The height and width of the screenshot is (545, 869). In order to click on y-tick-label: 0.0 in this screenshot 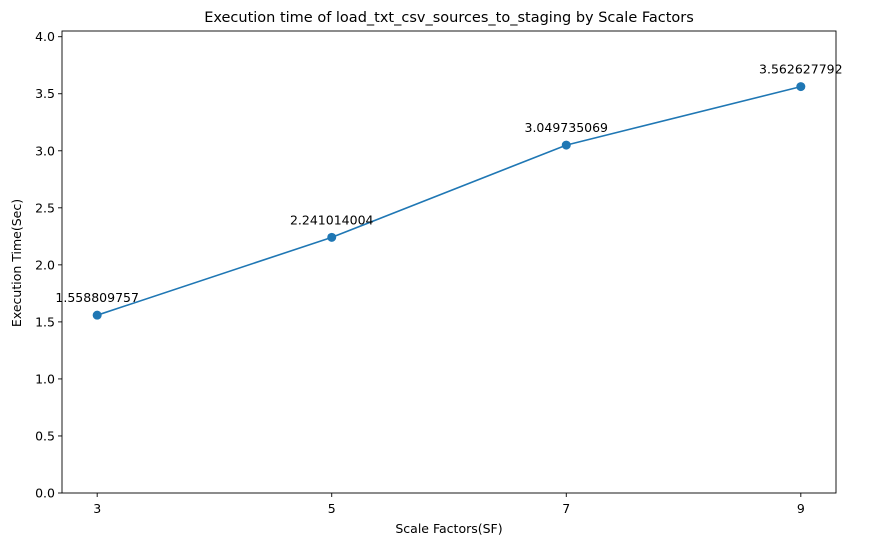, I will do `click(45, 493)`.